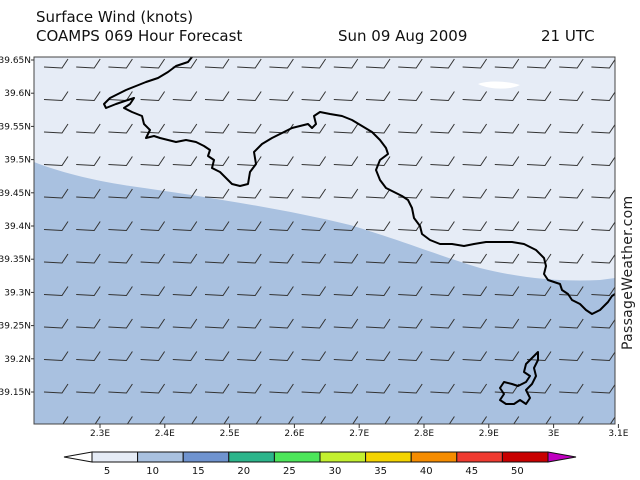 Image resolution: width=640 pixels, height=480 pixels. What do you see at coordinates (17, 360) in the screenshot?
I see `lat-label: 39.2N` at bounding box center [17, 360].